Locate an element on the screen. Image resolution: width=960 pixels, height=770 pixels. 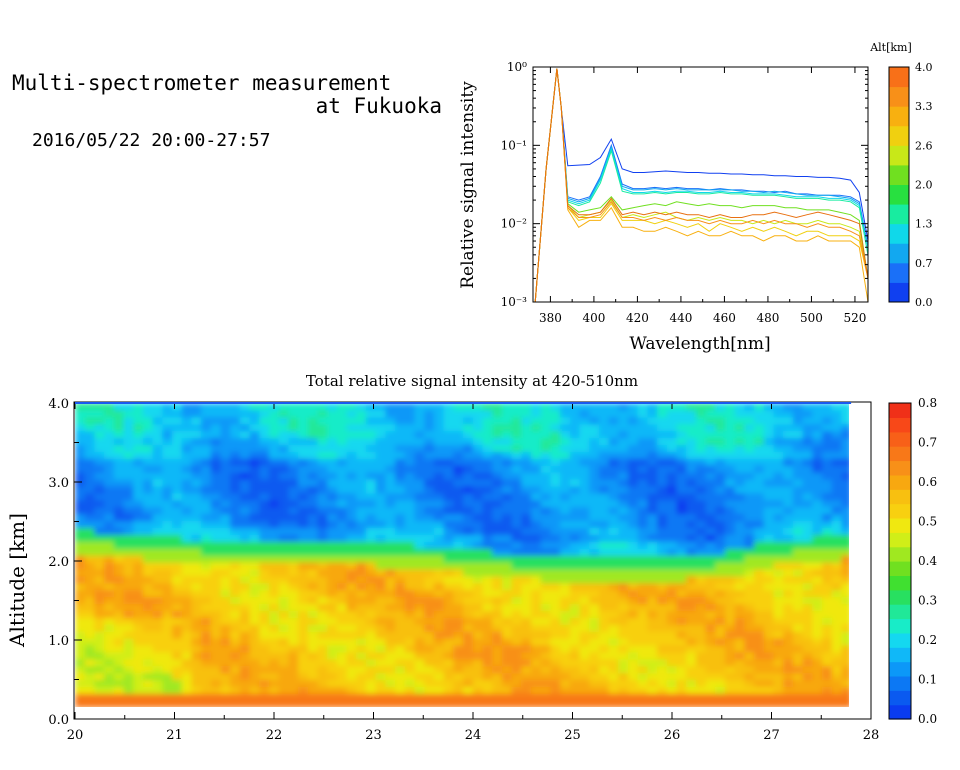
spectrum-series-line is located at coordinates (701, 185).